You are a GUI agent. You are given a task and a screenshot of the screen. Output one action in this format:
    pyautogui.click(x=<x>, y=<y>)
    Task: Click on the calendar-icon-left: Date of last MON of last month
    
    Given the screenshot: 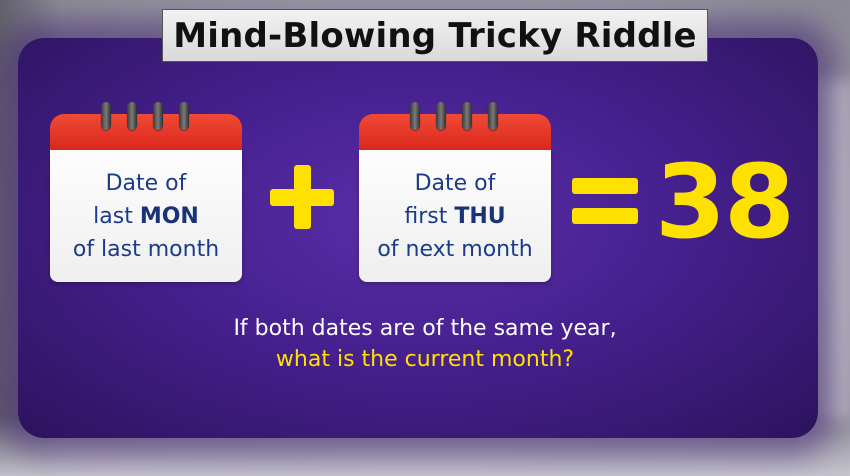 What is the action you would take?
    pyautogui.click(x=146, y=192)
    